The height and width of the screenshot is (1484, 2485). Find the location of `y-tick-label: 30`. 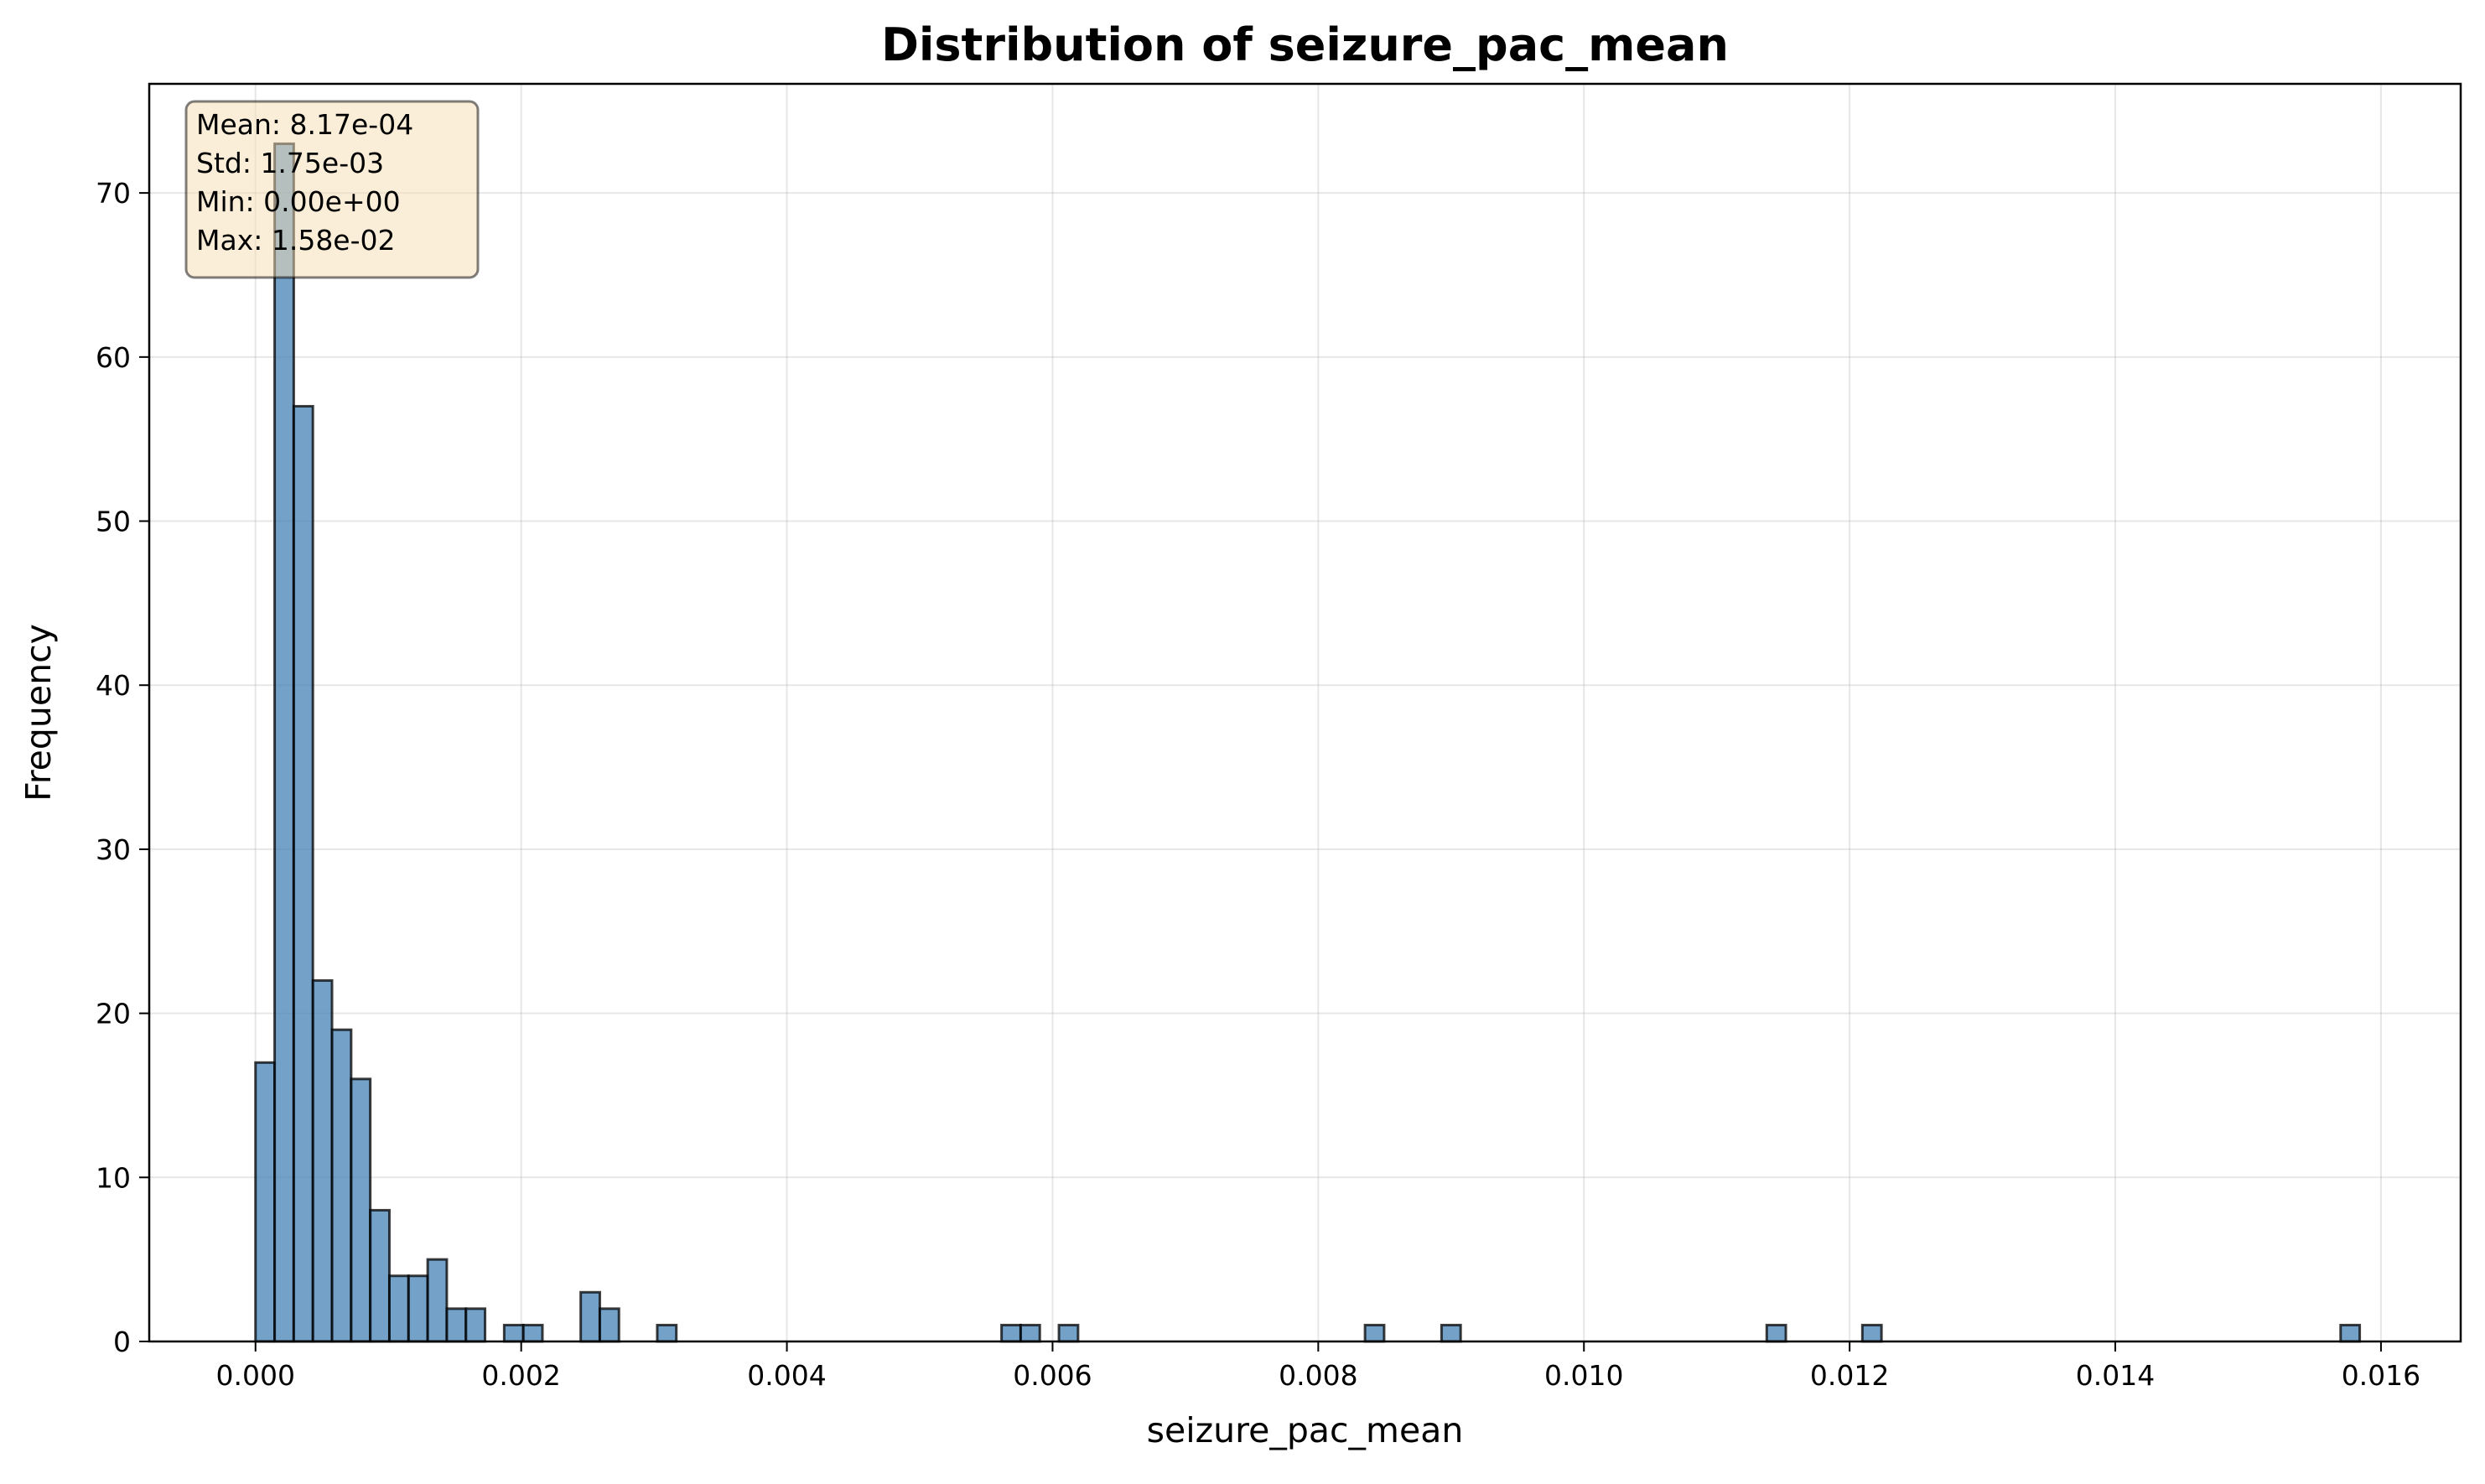

y-tick-label: 30 is located at coordinates (114, 849).